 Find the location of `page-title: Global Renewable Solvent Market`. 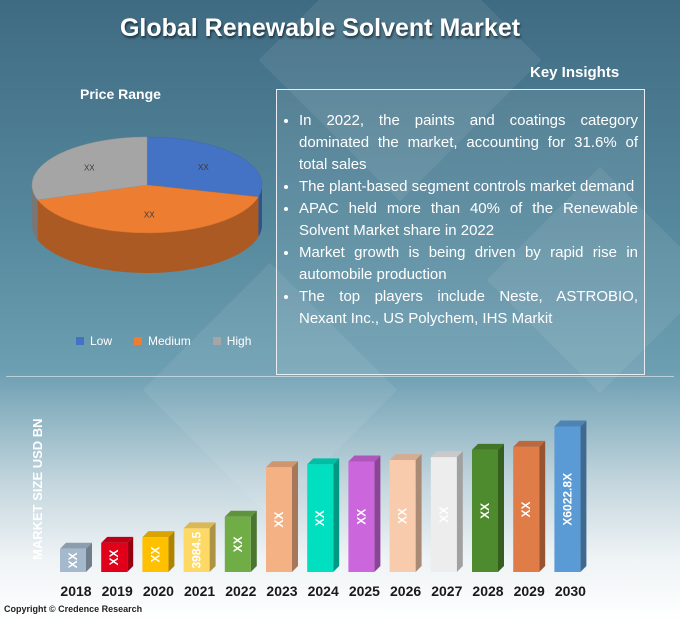

page-title: Global Renewable Solvent Market is located at coordinates (320, 28).